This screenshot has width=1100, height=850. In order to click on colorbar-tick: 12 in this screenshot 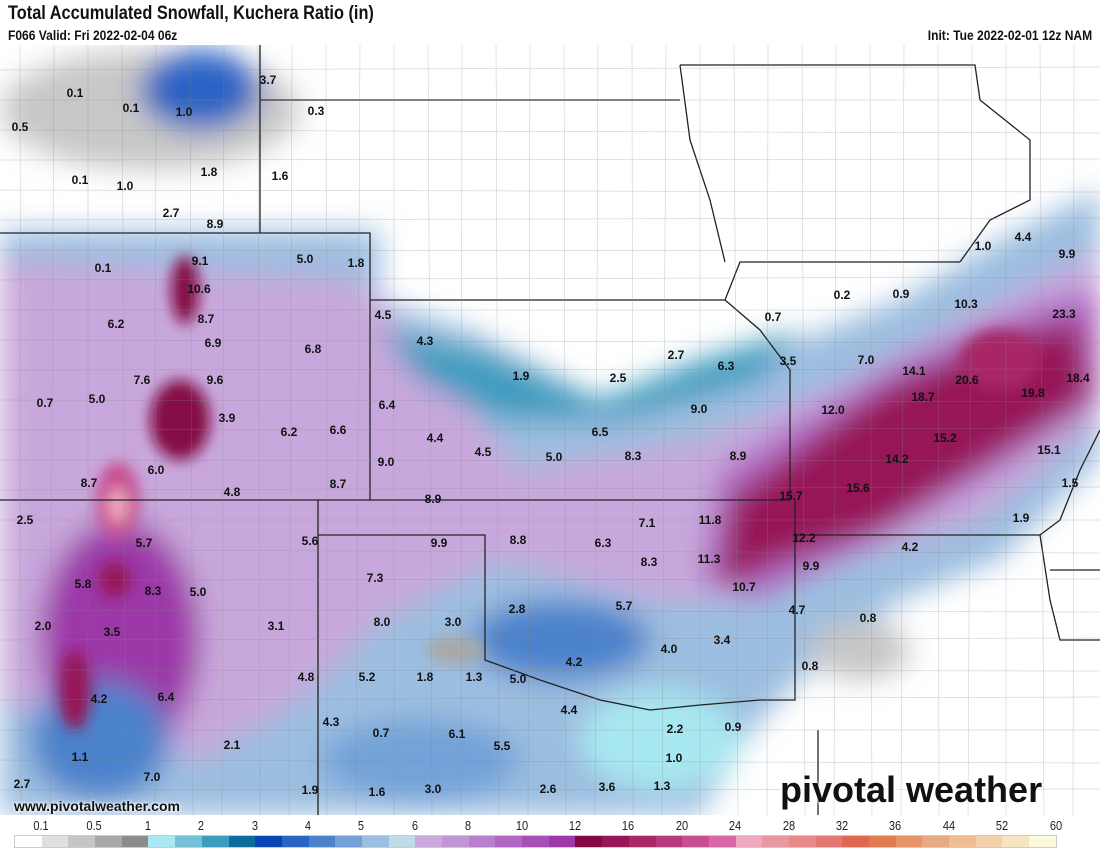, I will do `click(575, 825)`.